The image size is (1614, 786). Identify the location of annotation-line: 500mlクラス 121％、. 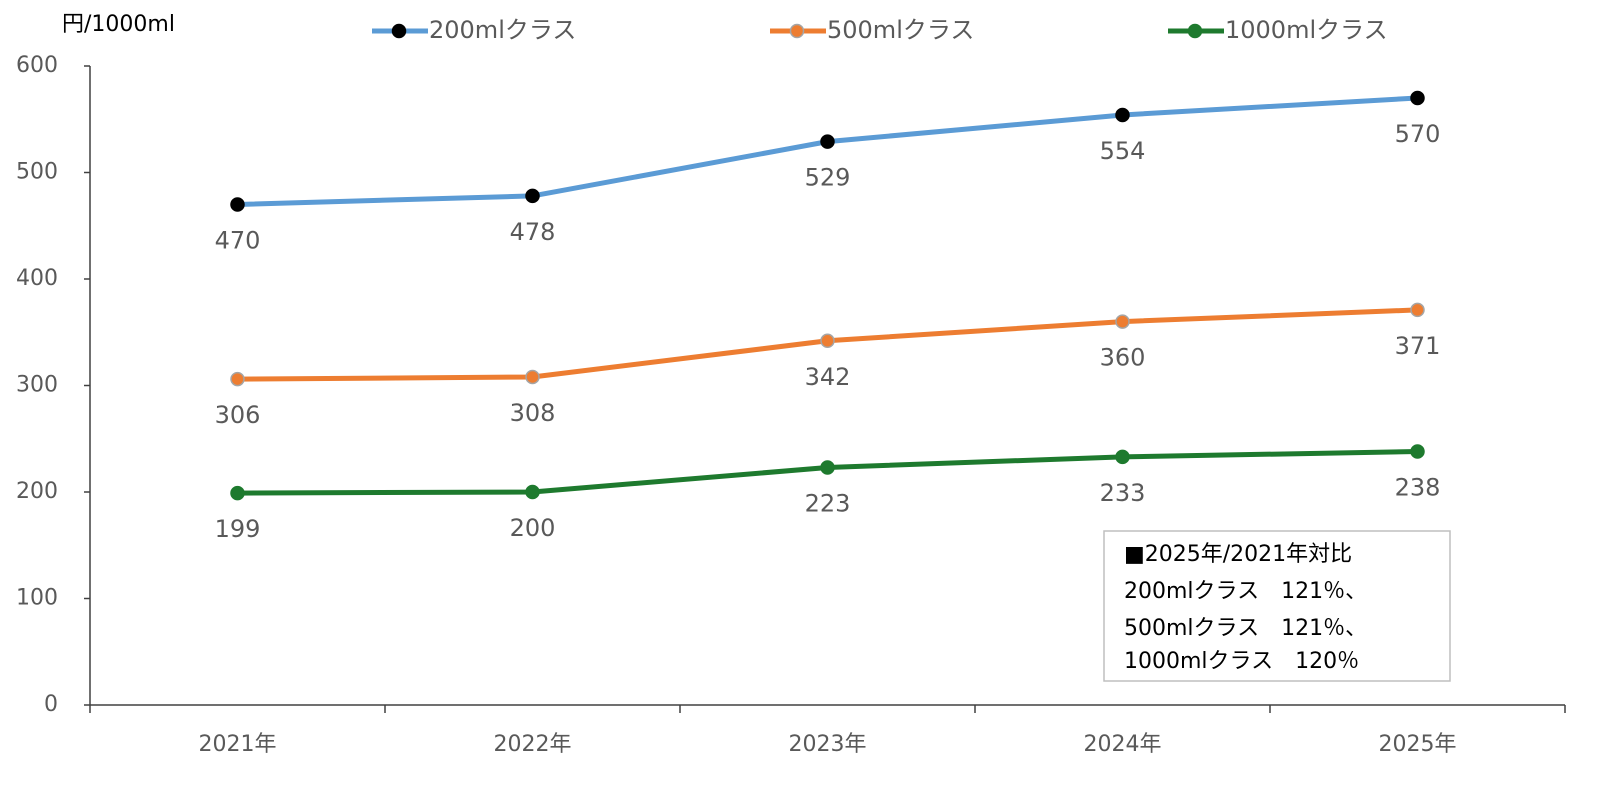
(1245, 628).